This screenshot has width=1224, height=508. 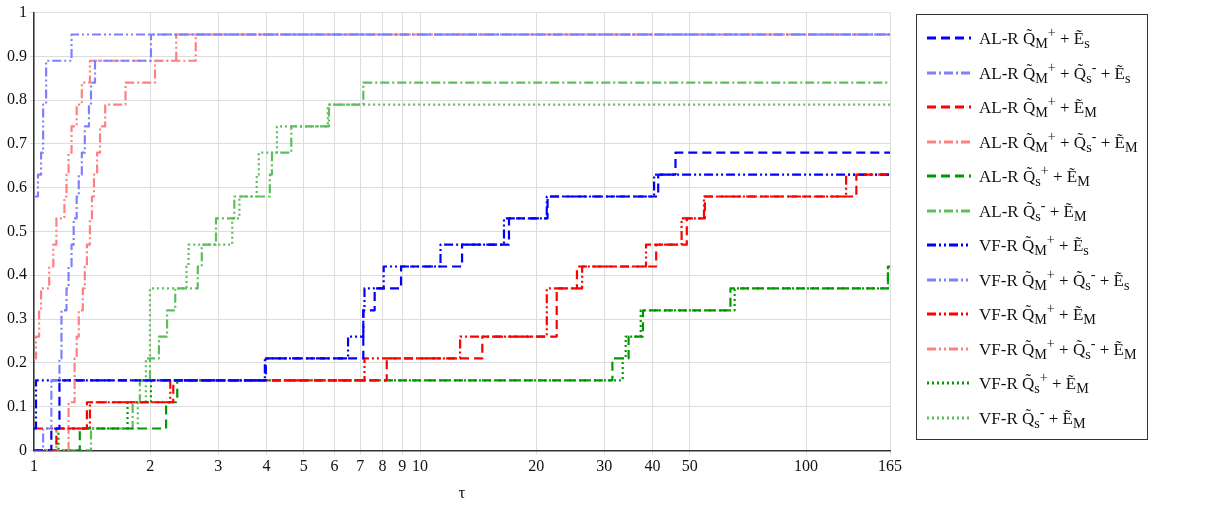 I want to click on y-tick-label: 1, so click(x=23, y=11).